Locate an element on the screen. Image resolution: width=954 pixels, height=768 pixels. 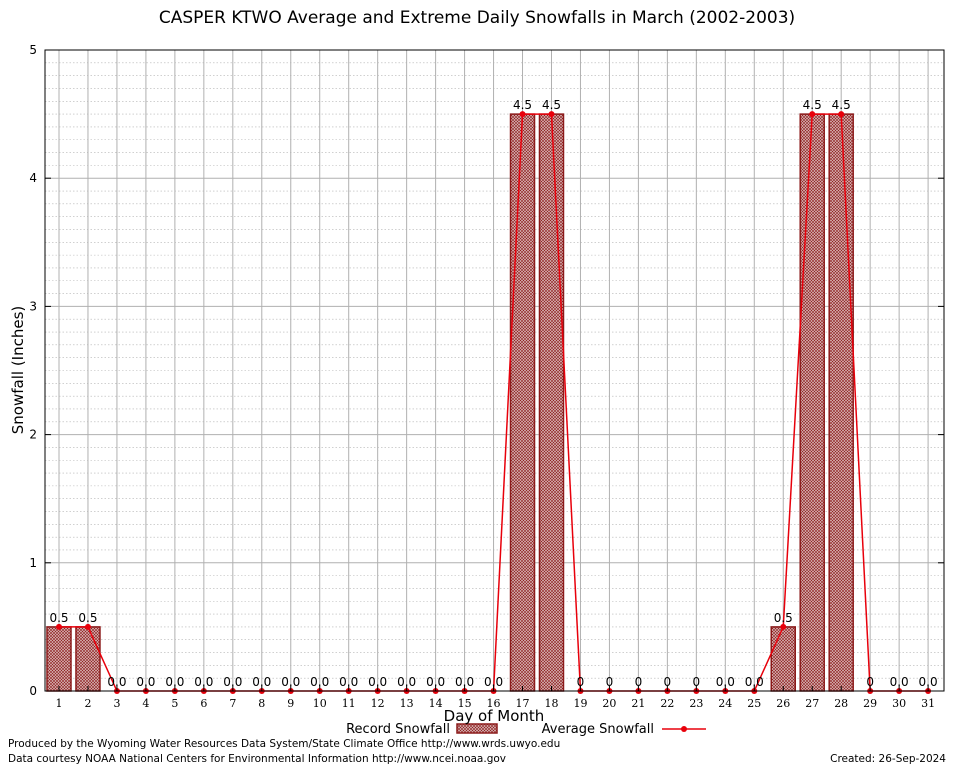
data-label-day-17: 4.5 is located at coordinates (522, 105).